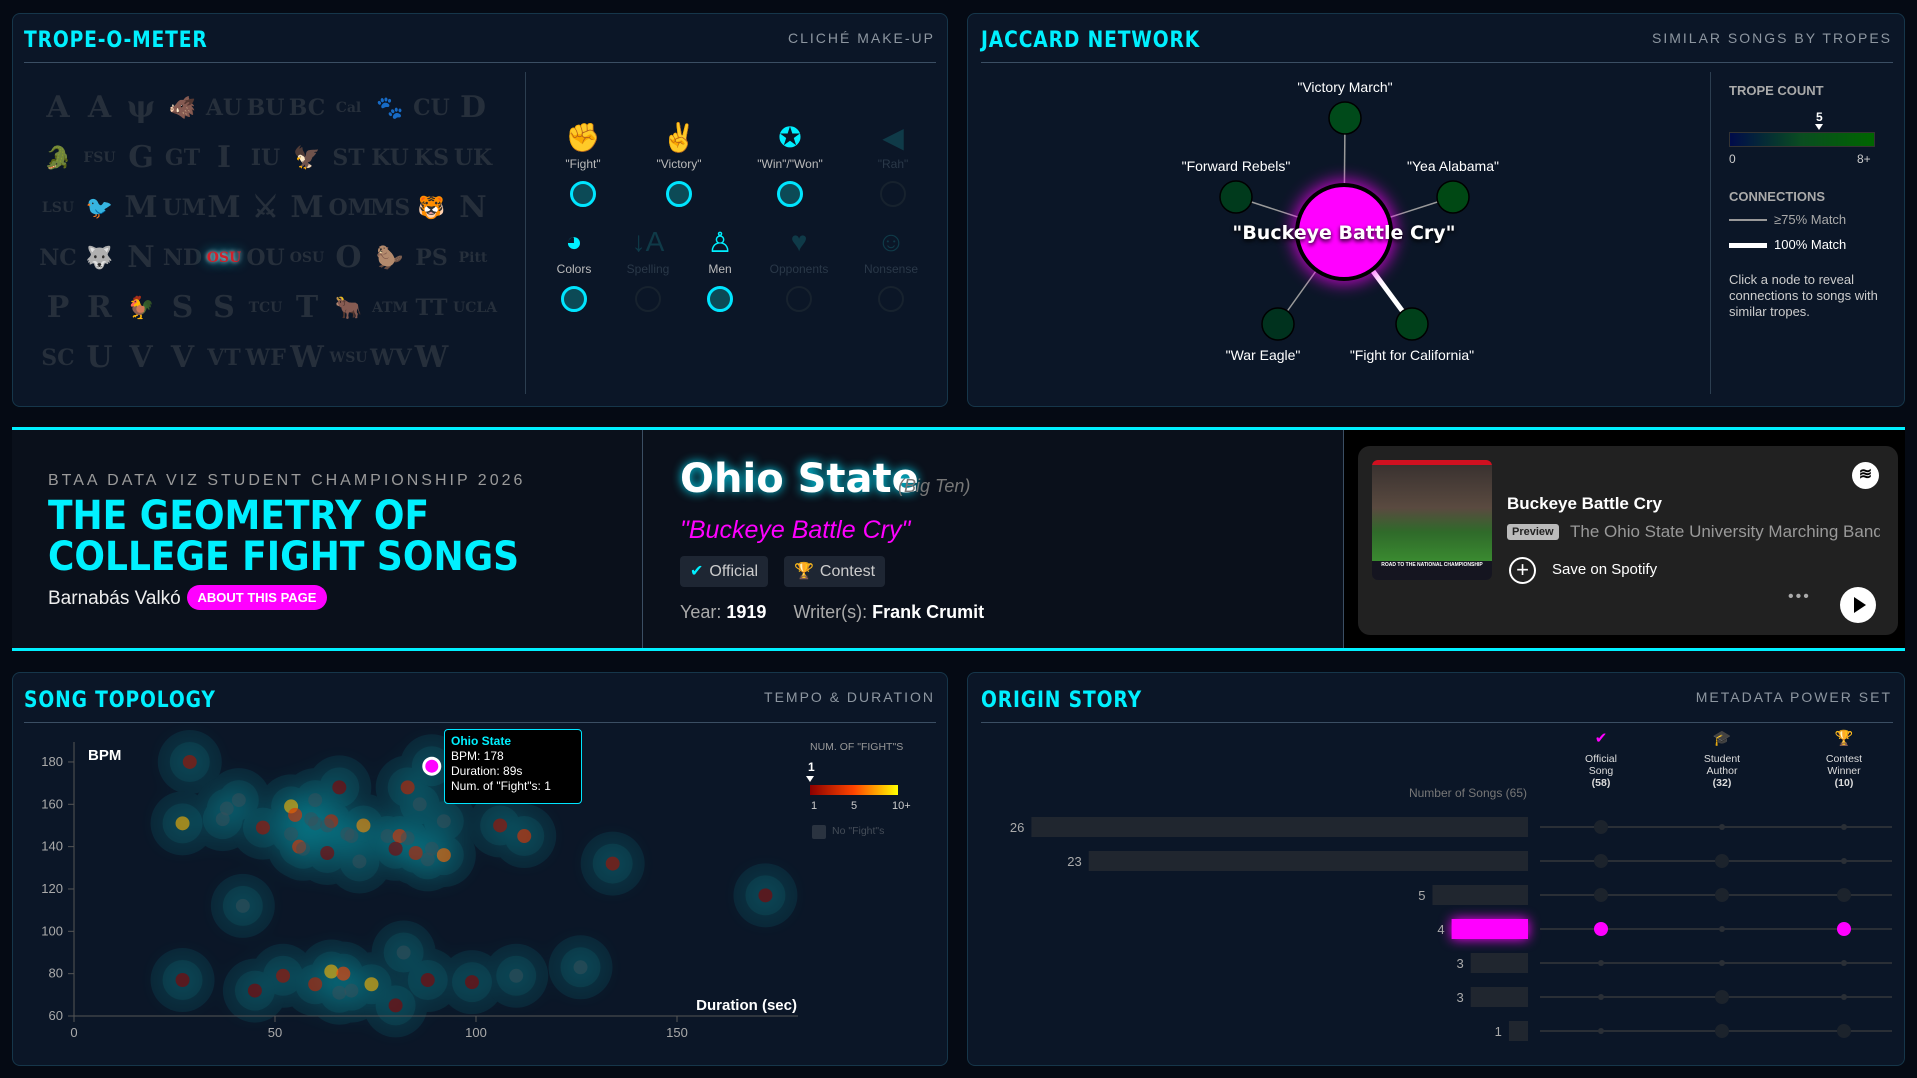  Describe the element at coordinates (182, 258) in the screenshot. I see `team-logo: ND` at that location.